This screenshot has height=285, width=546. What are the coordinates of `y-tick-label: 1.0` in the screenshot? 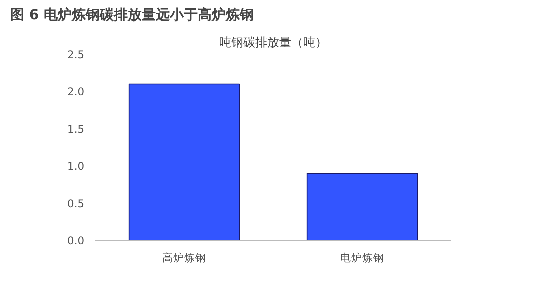 It's located at (76, 167).